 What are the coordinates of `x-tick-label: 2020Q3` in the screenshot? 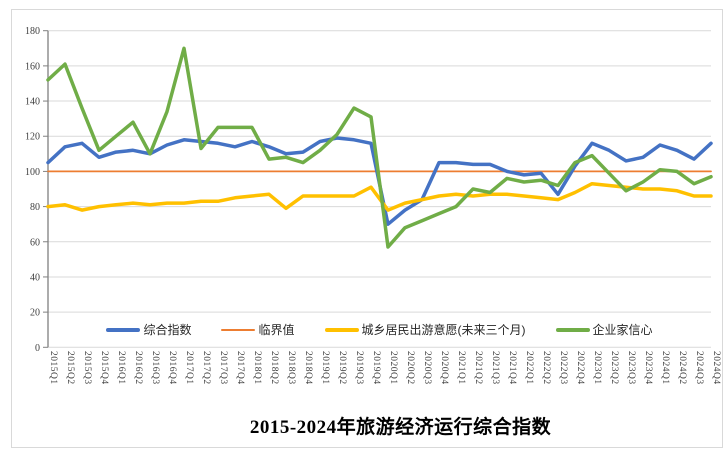 It's located at (427, 368).